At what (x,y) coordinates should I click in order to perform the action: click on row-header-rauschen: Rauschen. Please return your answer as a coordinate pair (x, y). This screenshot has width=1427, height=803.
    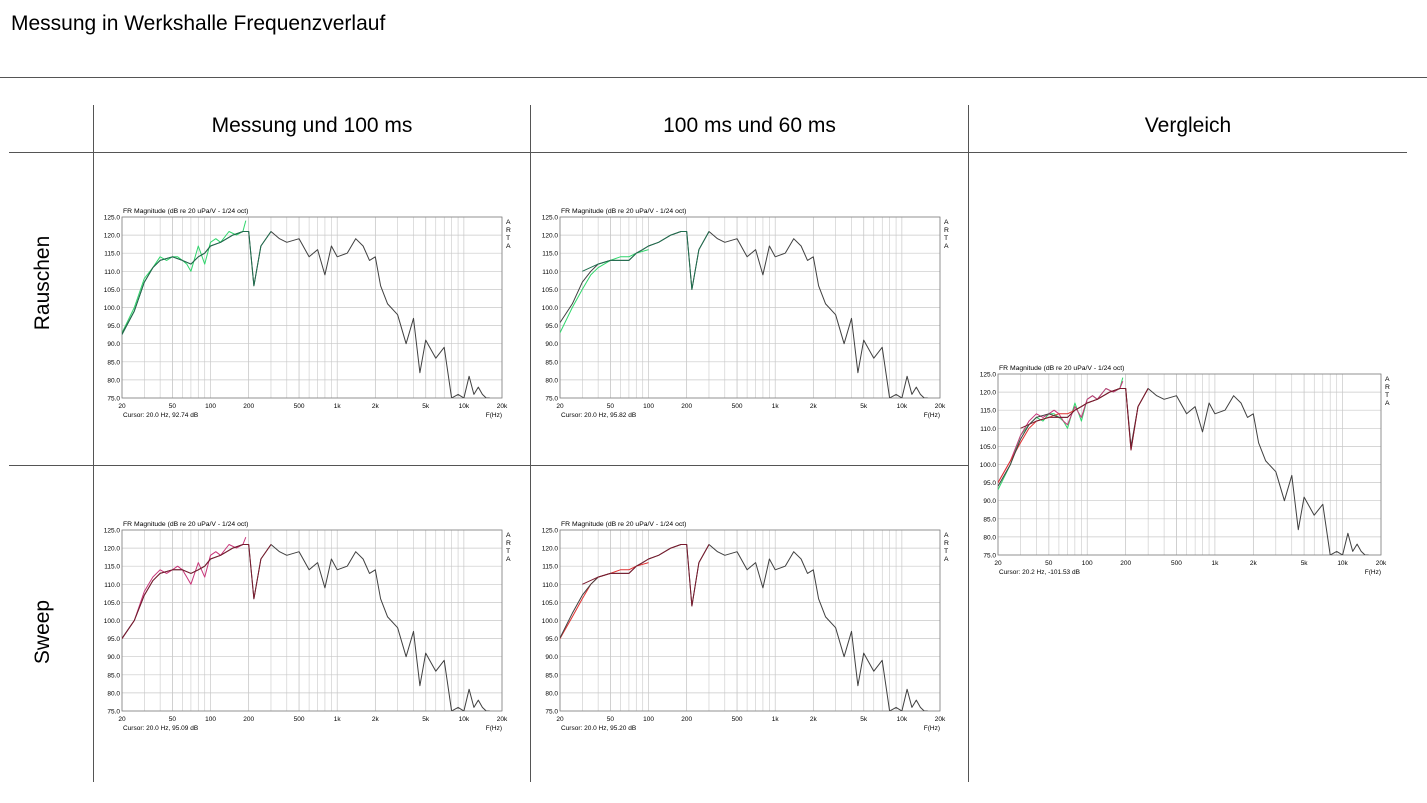
    Looking at the image, I should click on (42, 283).